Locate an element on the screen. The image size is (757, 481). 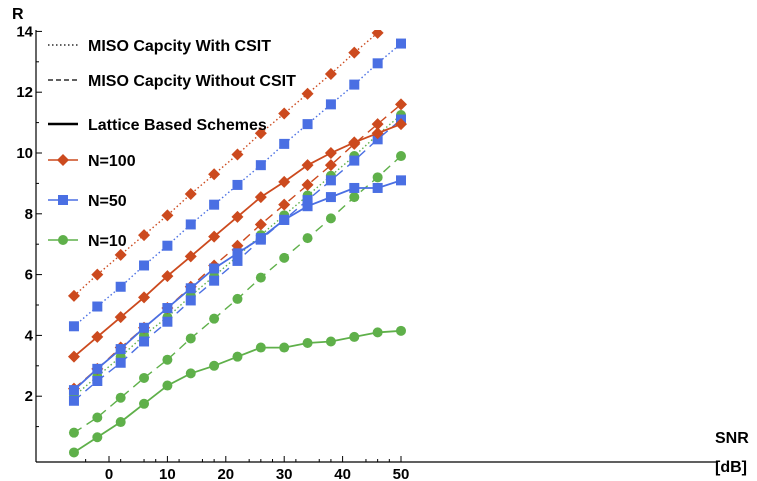
y-tick-label: 6 is located at coordinates (29, 275).